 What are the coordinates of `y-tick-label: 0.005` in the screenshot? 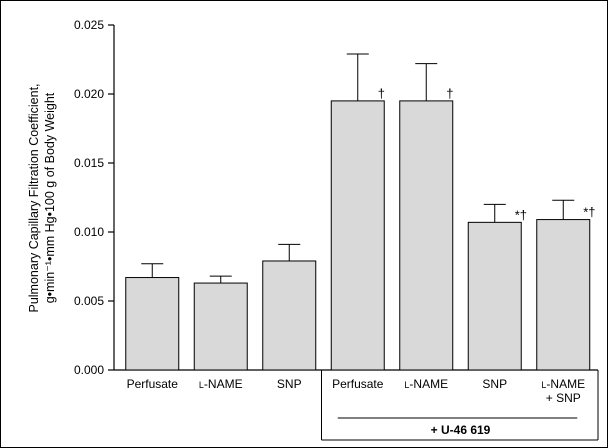 It's located at (89, 301).